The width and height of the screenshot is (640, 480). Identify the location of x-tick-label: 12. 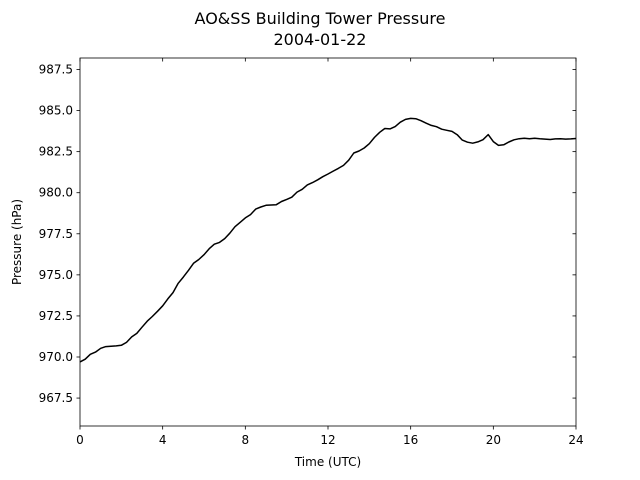
(327, 440).